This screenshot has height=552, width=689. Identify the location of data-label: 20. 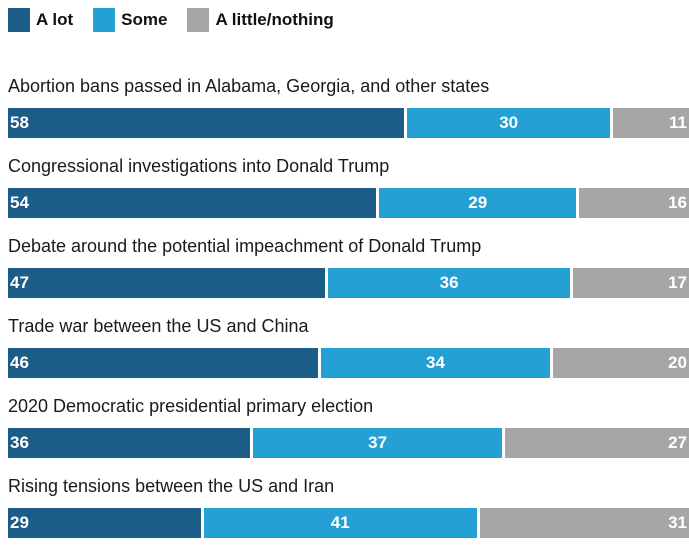
(677, 362).